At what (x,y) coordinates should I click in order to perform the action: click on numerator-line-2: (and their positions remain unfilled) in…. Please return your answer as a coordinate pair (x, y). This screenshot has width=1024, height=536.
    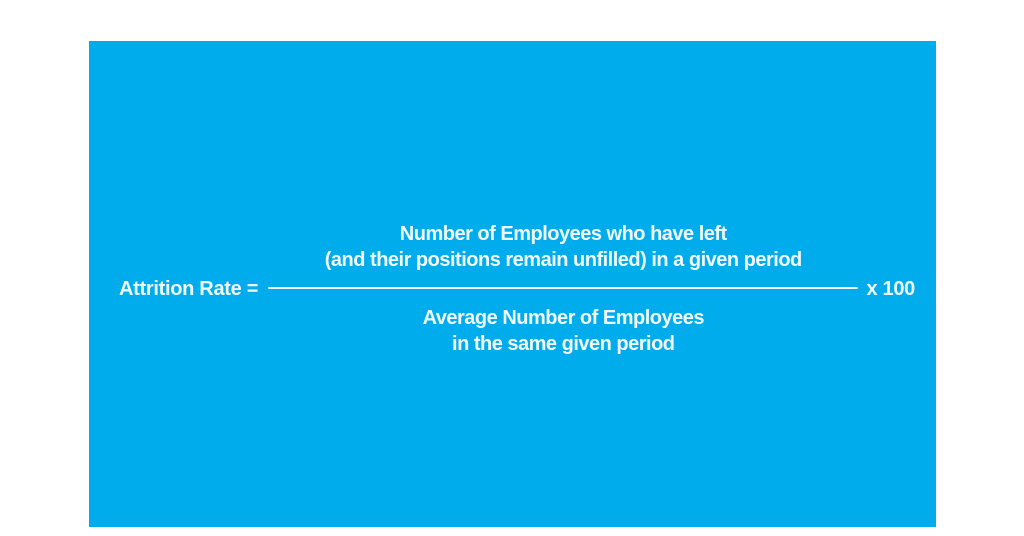
    Looking at the image, I should click on (563, 260).